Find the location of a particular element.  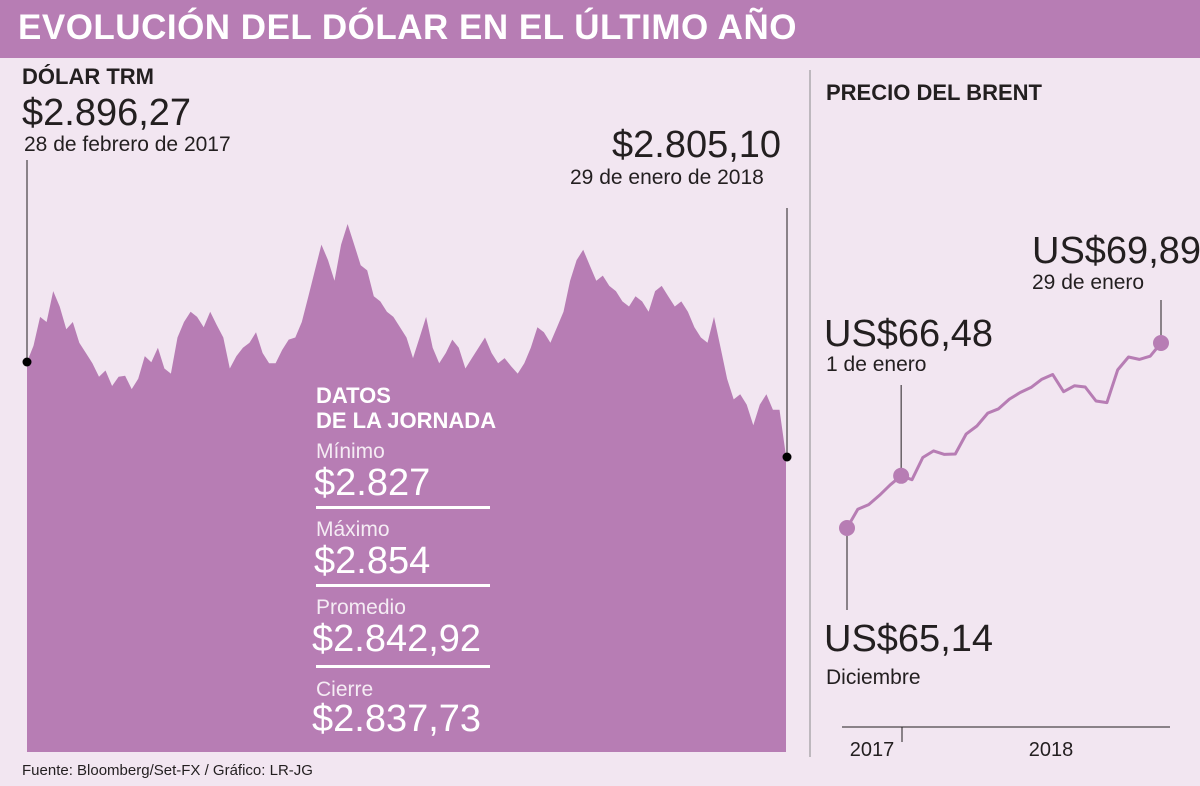

jornada-heading-2: DE LA JORNADA is located at coordinates (406, 420).